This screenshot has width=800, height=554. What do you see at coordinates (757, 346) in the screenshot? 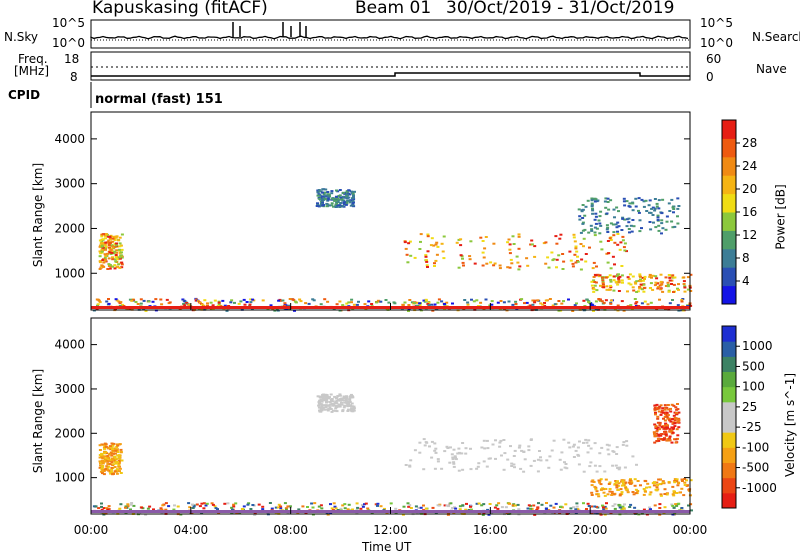
I see `colorbar-tick-label: 1000` at bounding box center [757, 346].